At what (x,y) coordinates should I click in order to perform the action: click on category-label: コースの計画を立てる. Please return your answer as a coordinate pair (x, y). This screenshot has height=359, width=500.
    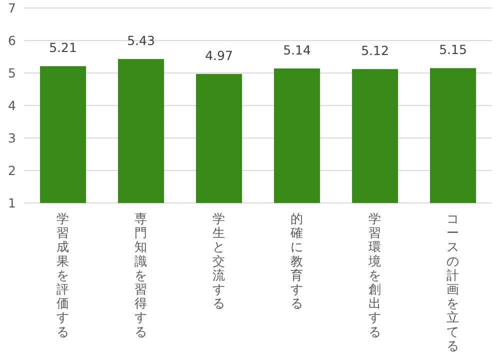
    Looking at the image, I should click on (453, 282).